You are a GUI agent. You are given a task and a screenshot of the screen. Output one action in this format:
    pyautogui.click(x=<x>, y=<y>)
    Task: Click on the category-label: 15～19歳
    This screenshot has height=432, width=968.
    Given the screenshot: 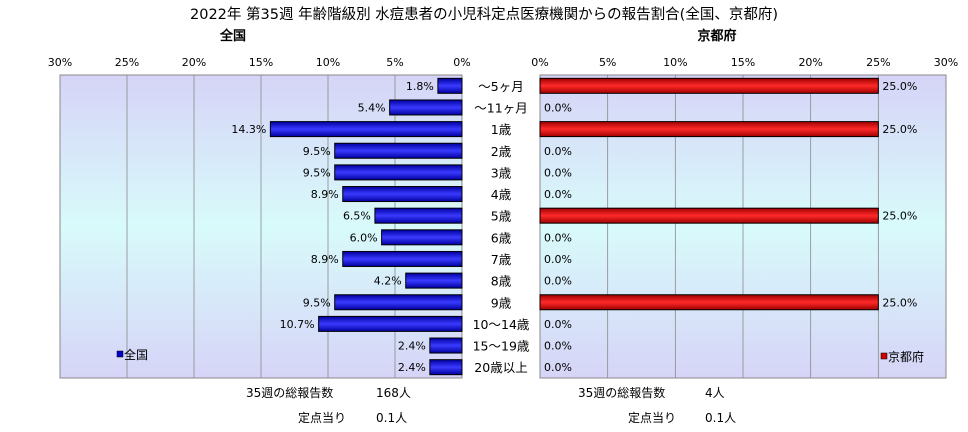 What is the action you would take?
    pyautogui.click(x=501, y=346)
    